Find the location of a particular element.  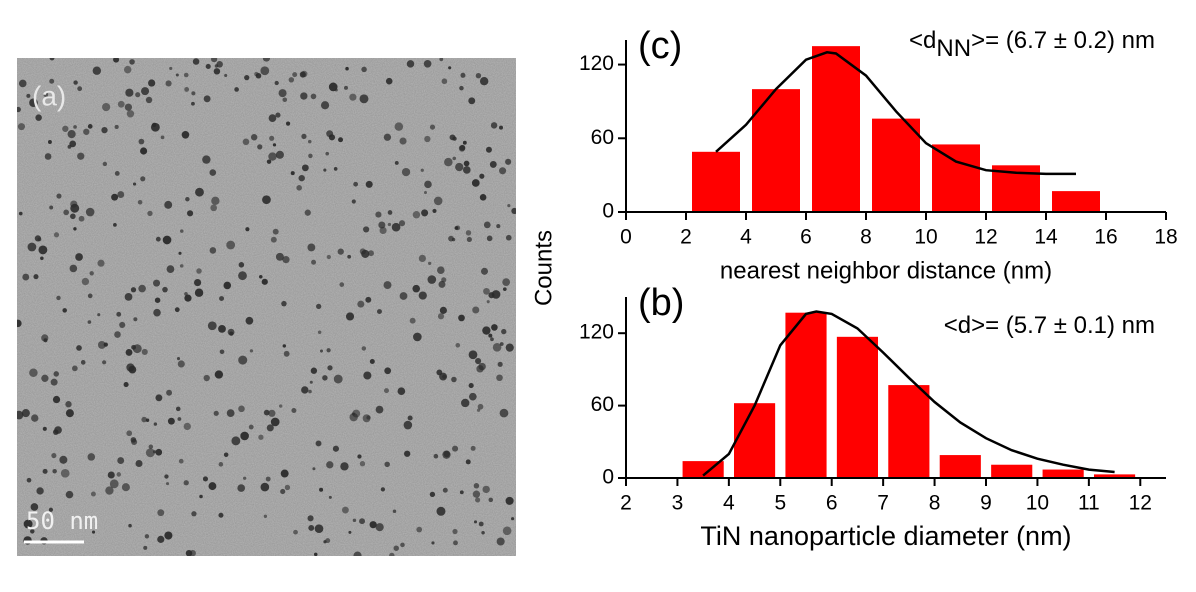

image-label: (a) is located at coordinates (49, 95).